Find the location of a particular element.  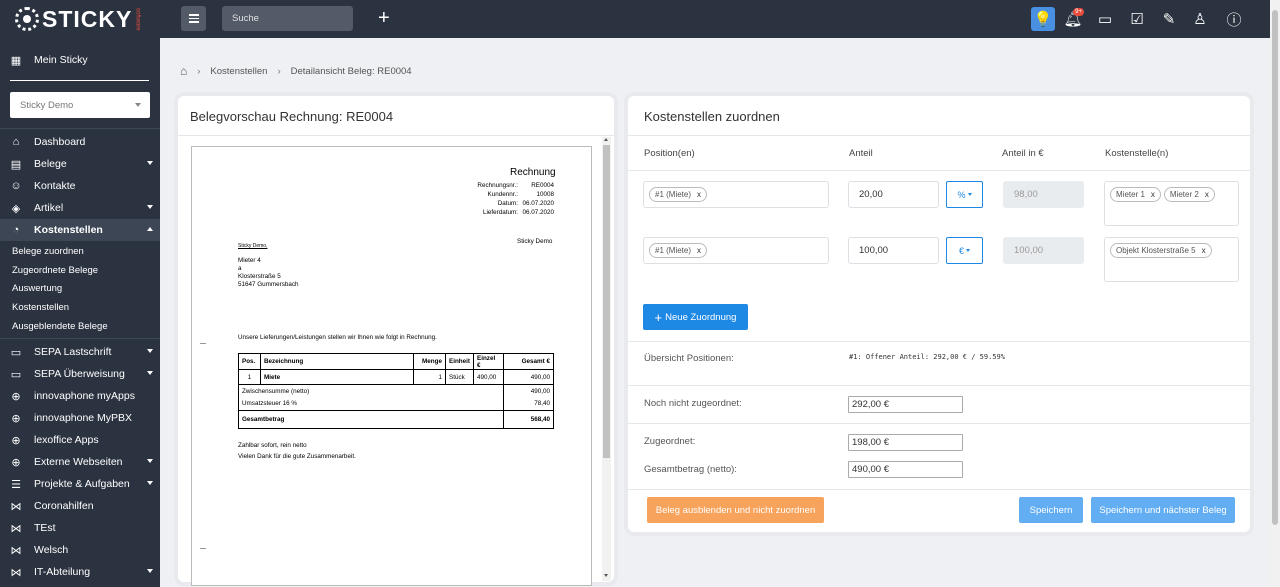

sidebar-item-externe-webseiten: ⊕ Externe Webseiten is located at coordinates (80, 462).